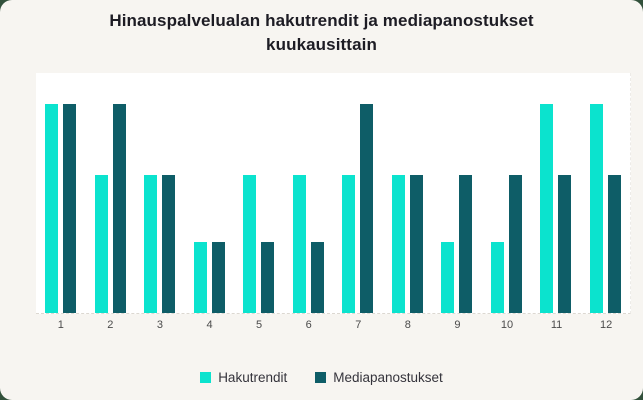 The image size is (643, 400). I want to click on legend-item-hakutrendit: Hakutrendit, so click(243, 377).